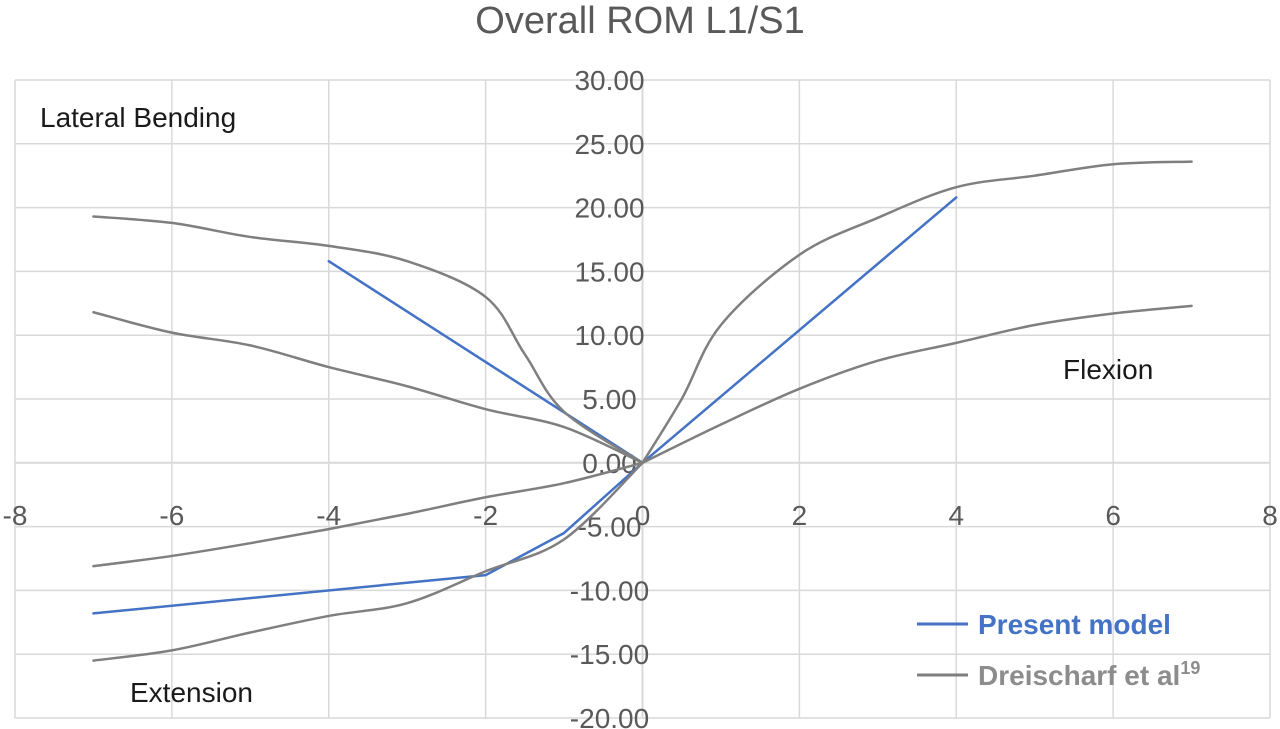 This screenshot has width=1280, height=729. What do you see at coordinates (1079, 675) in the screenshot?
I see `legend-ref-text: Dreischarf et al` at bounding box center [1079, 675].